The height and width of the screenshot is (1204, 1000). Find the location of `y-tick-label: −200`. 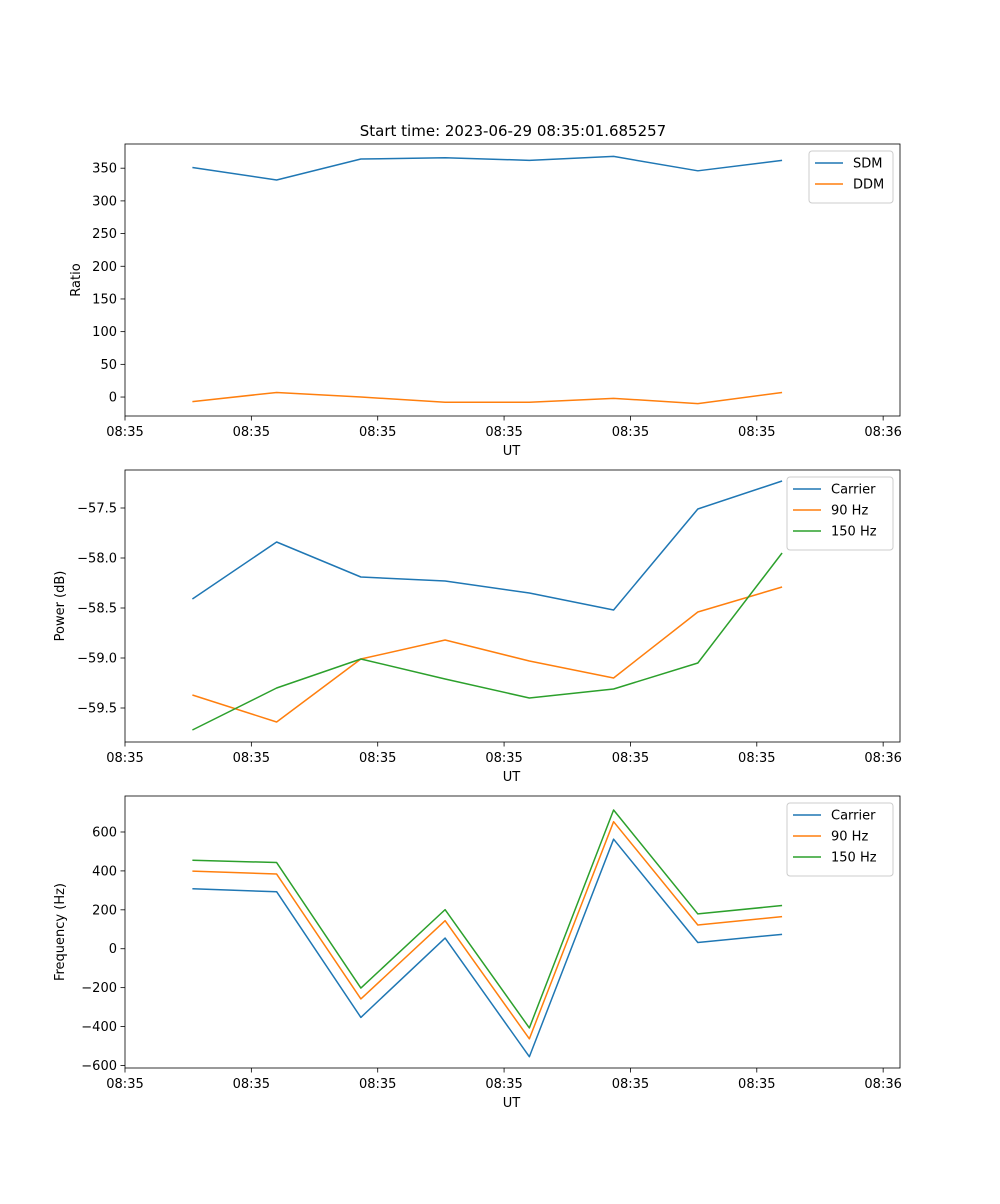

y-tick-label: −200 is located at coordinates (99, 988).